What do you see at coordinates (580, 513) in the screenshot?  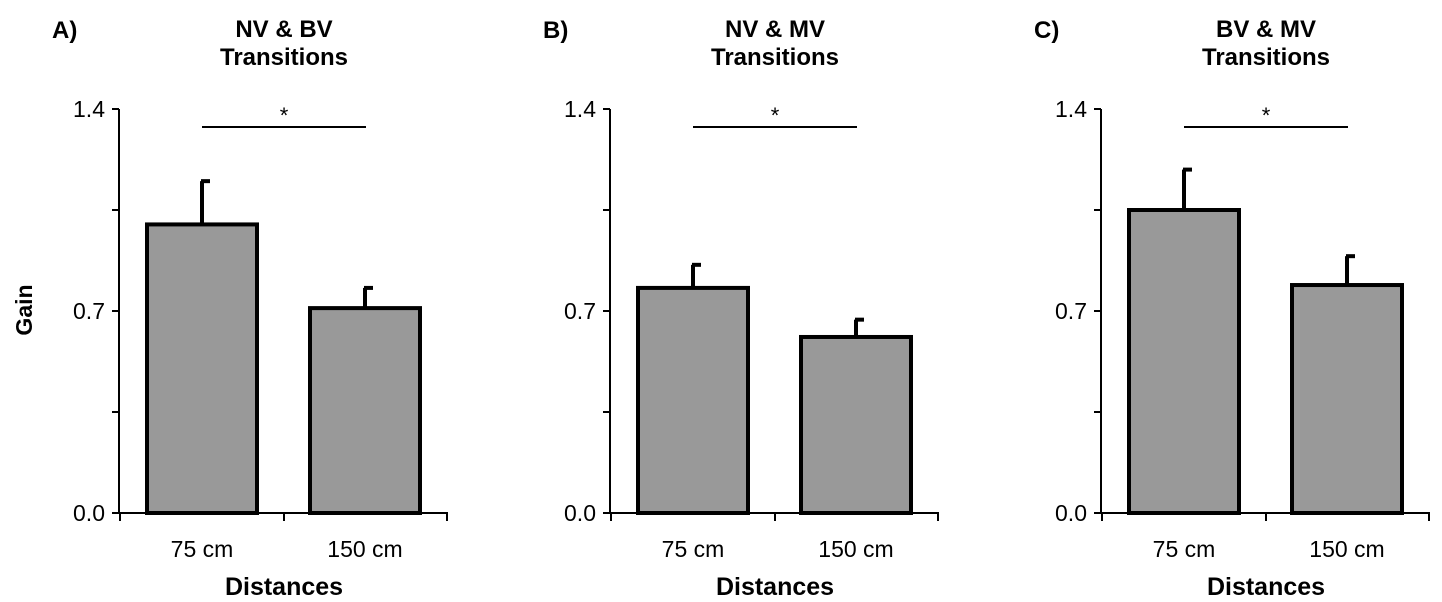 I see `panel-2-y-tick-label: 0.0` at bounding box center [580, 513].